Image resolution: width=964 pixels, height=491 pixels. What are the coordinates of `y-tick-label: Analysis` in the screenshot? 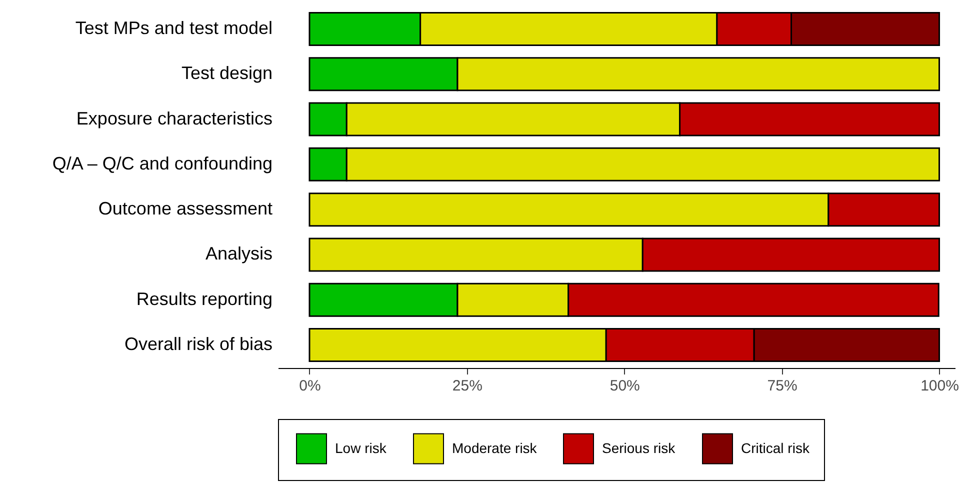 It's located at (238, 254).